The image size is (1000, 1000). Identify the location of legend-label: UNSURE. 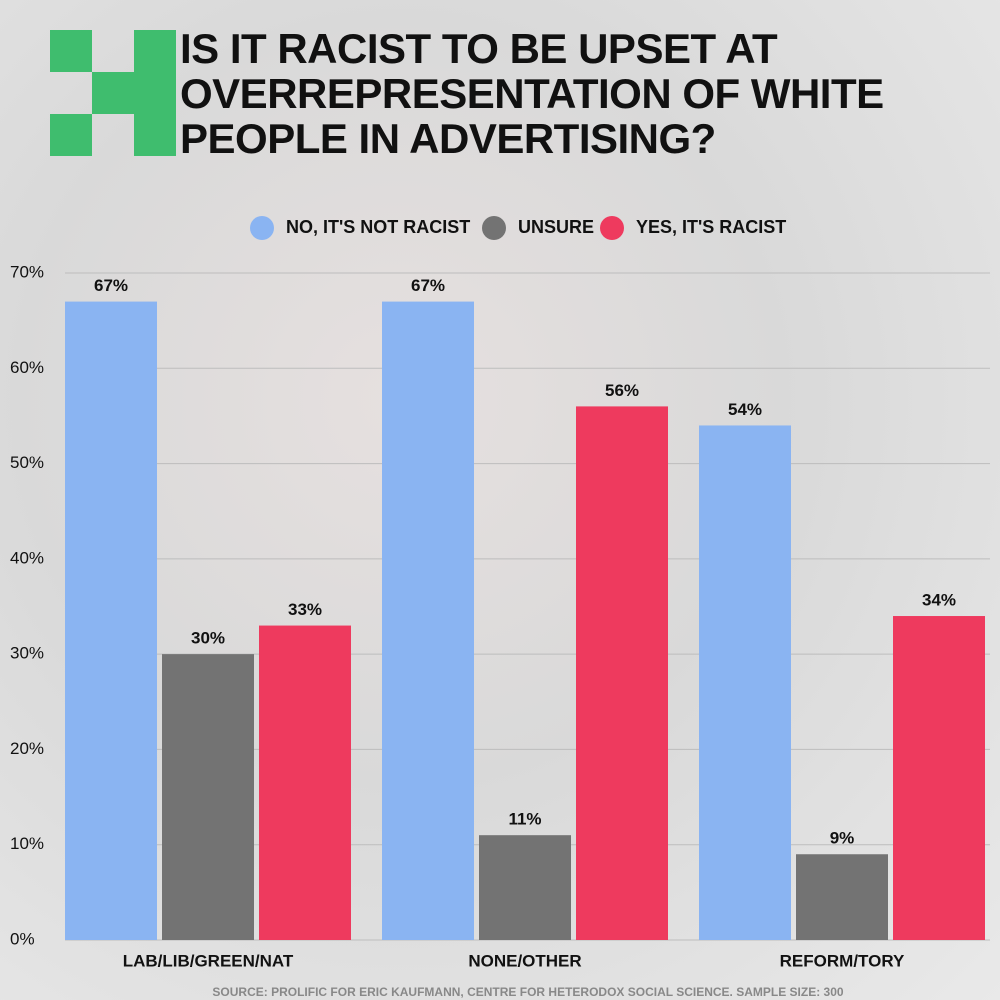
(556, 227).